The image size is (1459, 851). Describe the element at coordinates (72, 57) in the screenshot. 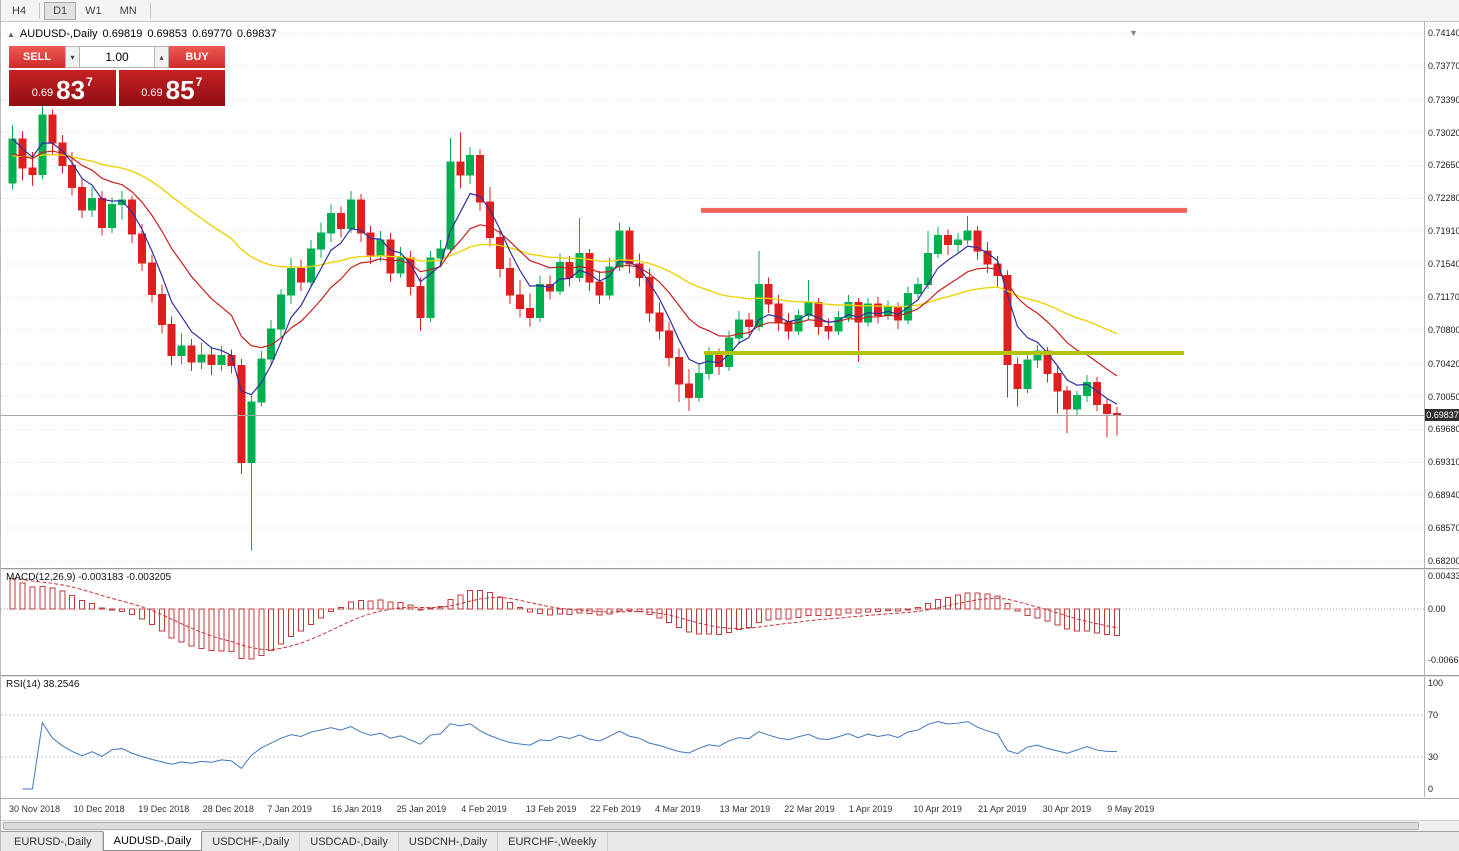

I see `volume-decrease-button: ▾` at that location.